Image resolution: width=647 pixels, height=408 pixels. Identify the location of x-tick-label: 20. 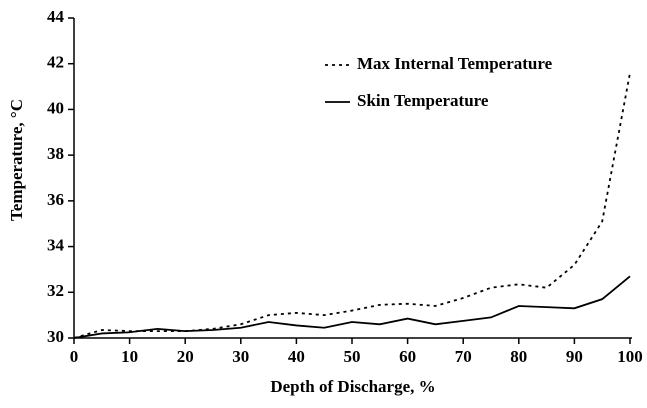
(185, 356).